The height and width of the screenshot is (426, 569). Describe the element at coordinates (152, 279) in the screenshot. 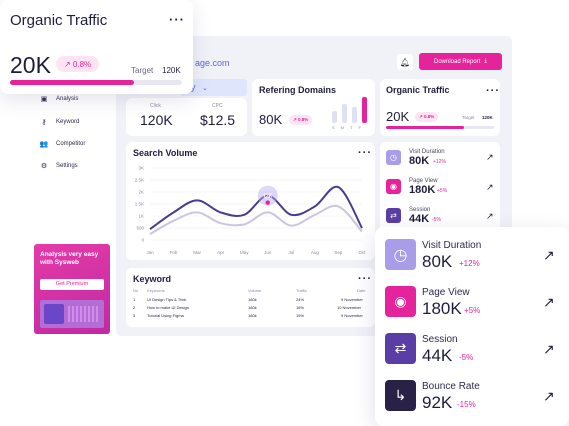

I see `keyword-title: Keyword` at that location.